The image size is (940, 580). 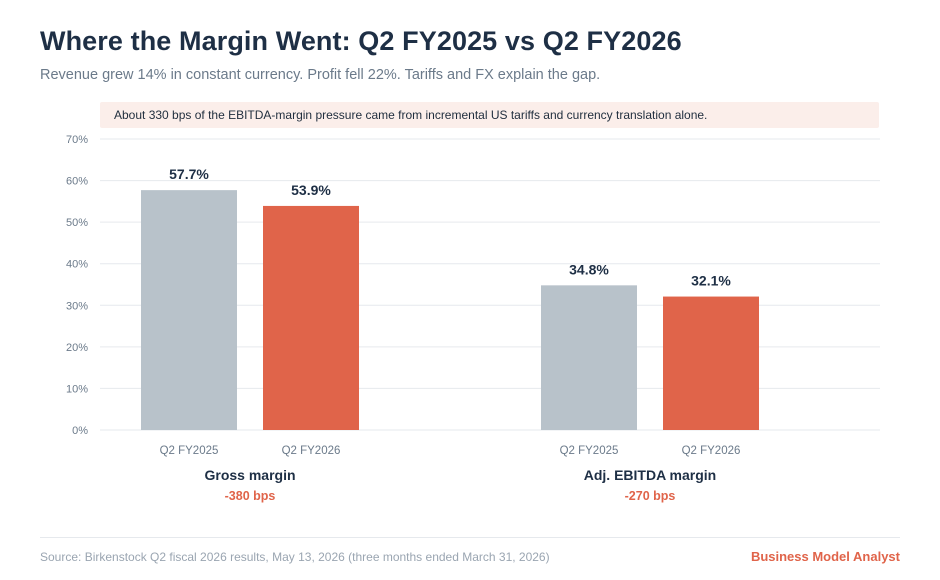 What do you see at coordinates (311, 190) in the screenshot?
I see `bar-value-label: 53.9%` at bounding box center [311, 190].